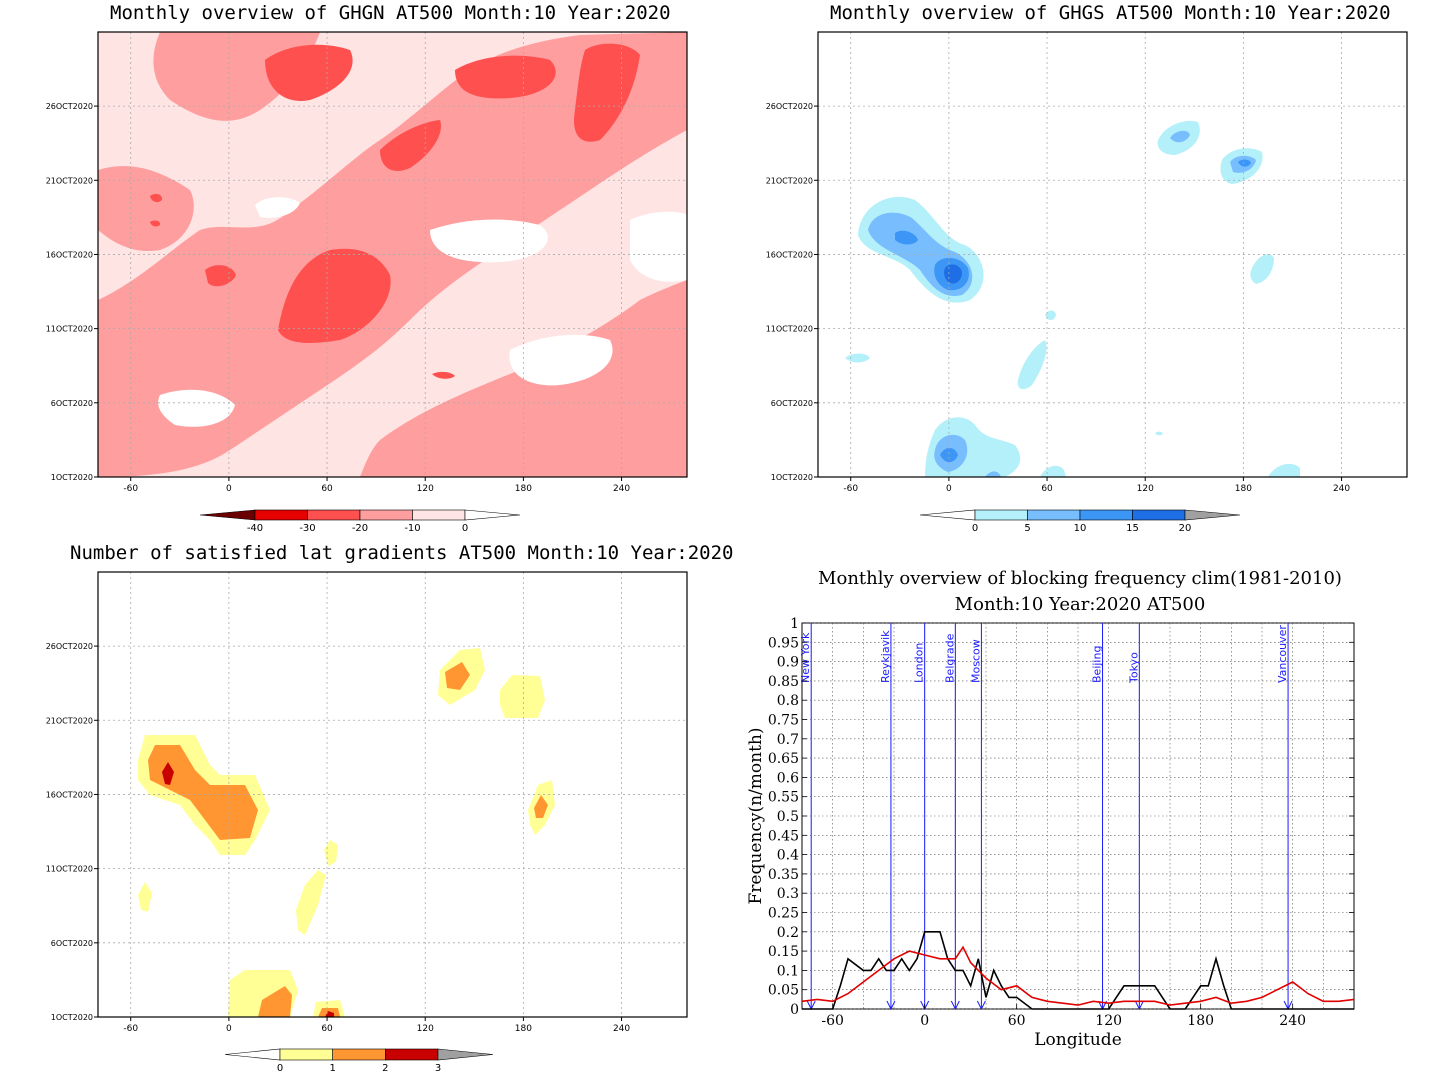  What do you see at coordinates (156, 198) in the screenshot?
I see `ghgn-band-minus20-g` at bounding box center [156, 198].